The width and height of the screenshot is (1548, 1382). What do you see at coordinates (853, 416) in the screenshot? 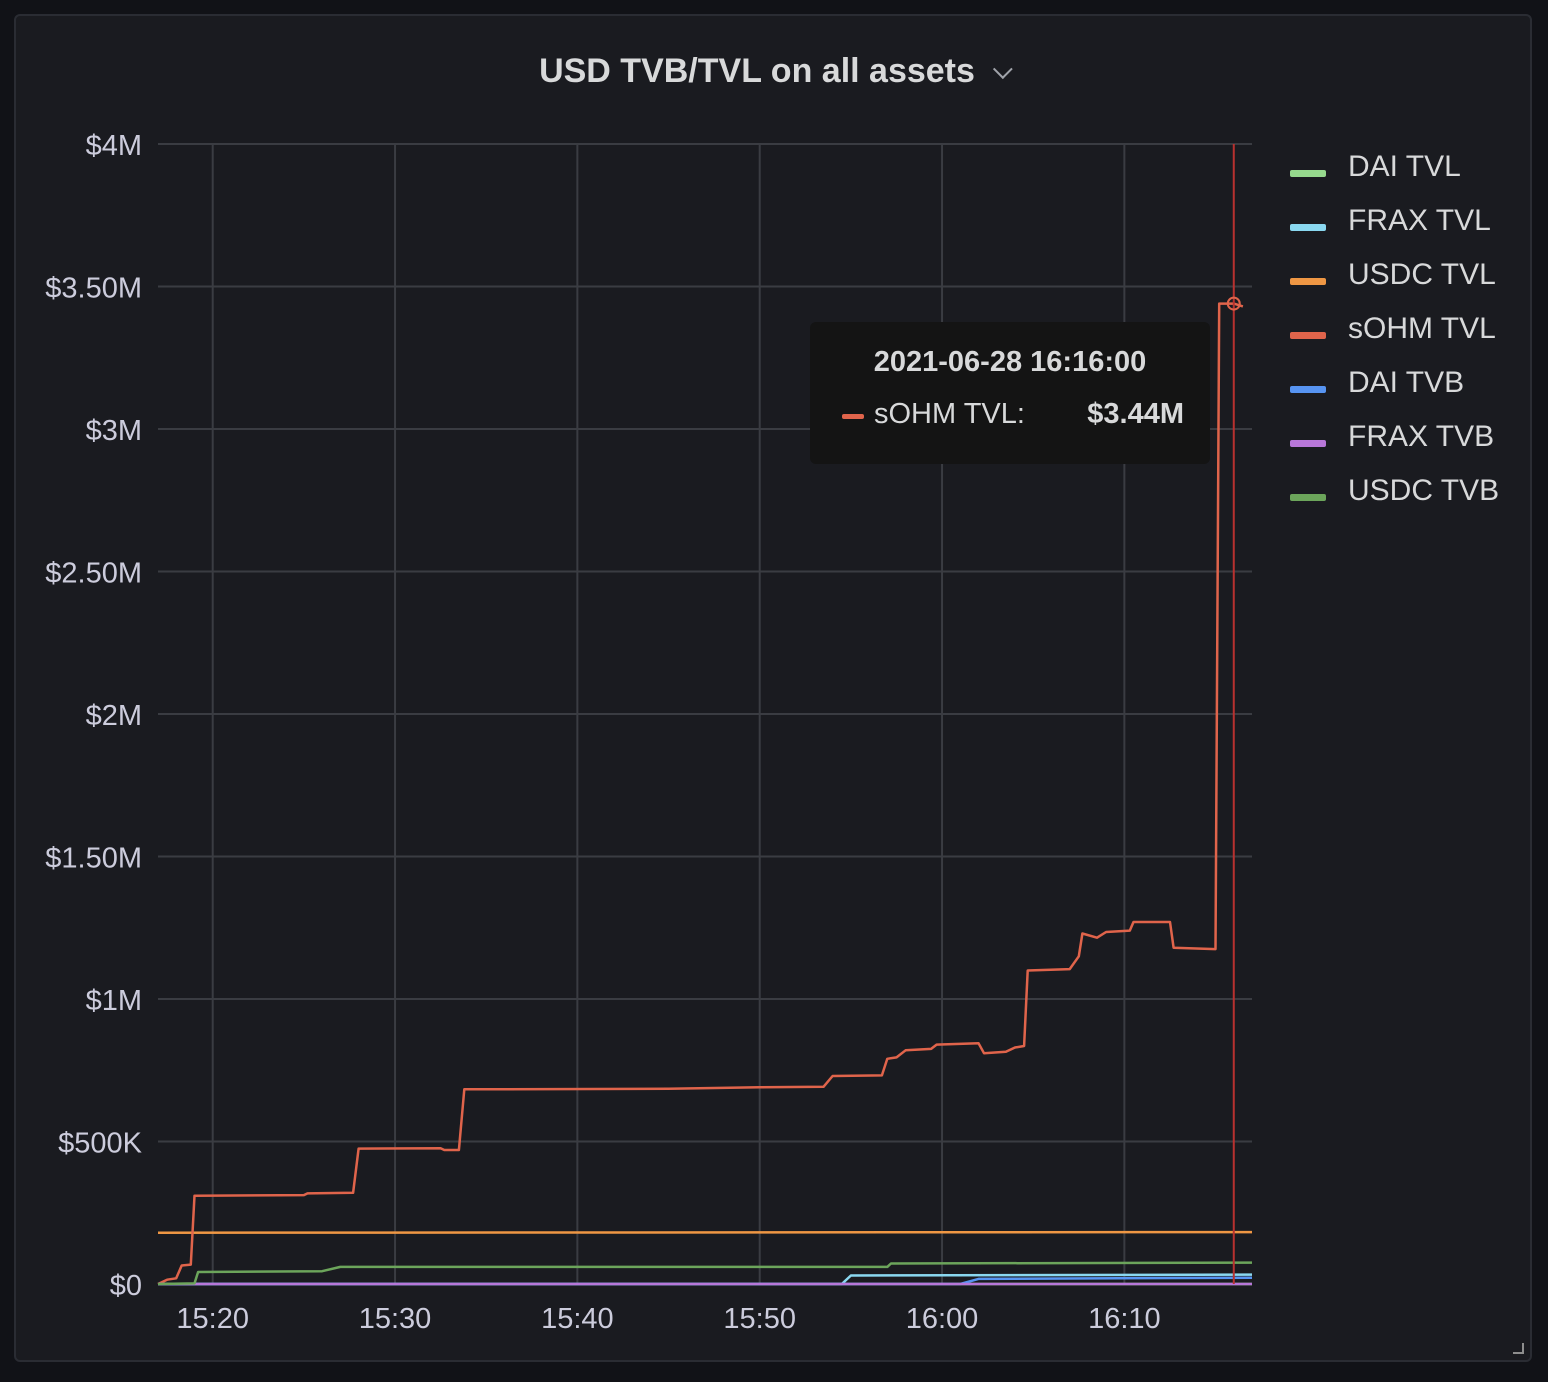
I see `tooltip-series-swatch` at bounding box center [853, 416].